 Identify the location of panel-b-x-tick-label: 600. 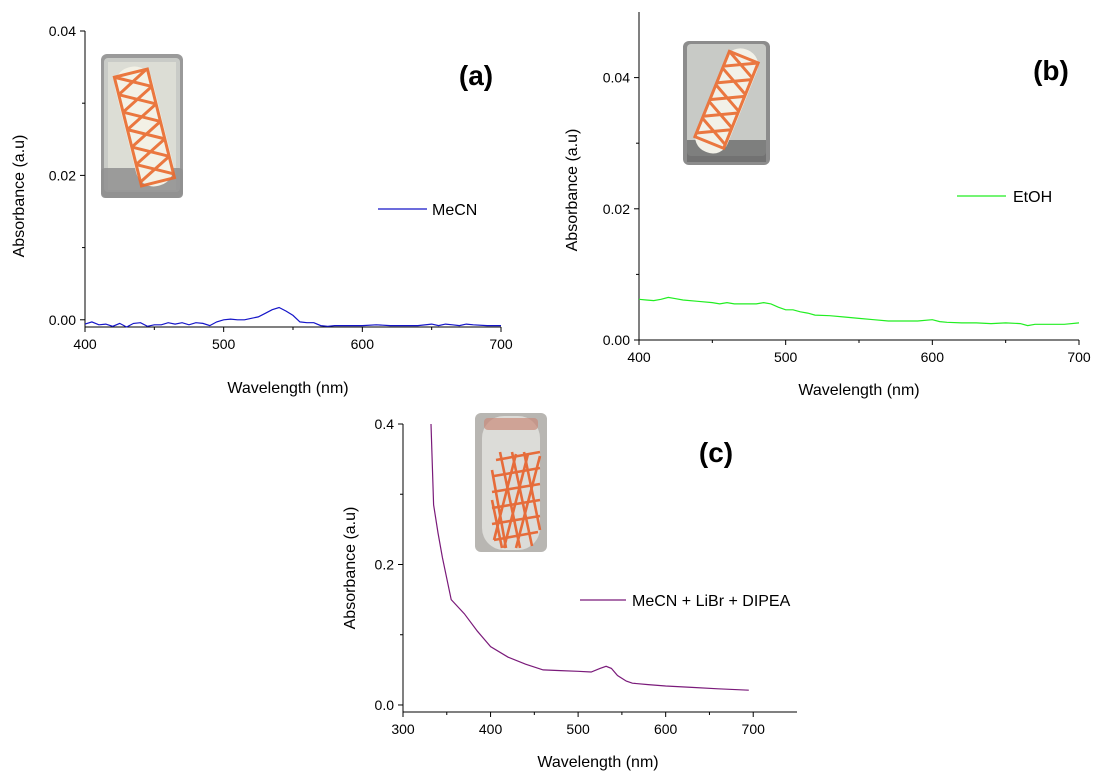
(933, 357).